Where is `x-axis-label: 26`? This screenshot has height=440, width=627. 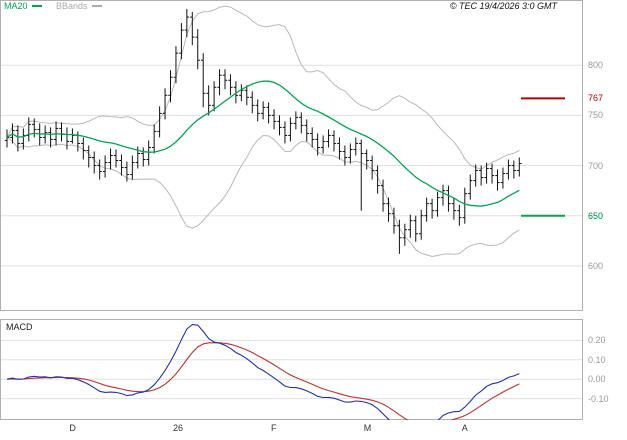 x-axis-label: 26 is located at coordinates (177, 428).